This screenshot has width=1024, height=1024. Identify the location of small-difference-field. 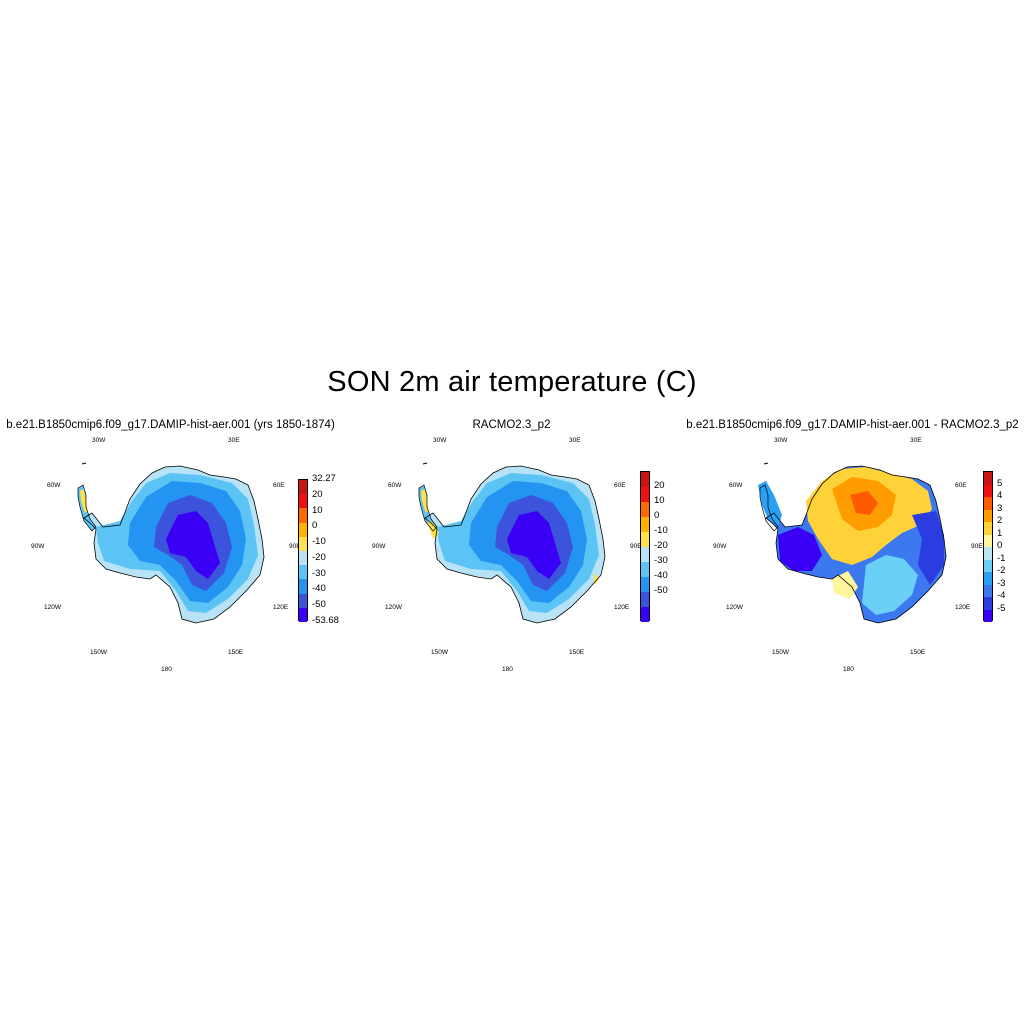
(890, 585).